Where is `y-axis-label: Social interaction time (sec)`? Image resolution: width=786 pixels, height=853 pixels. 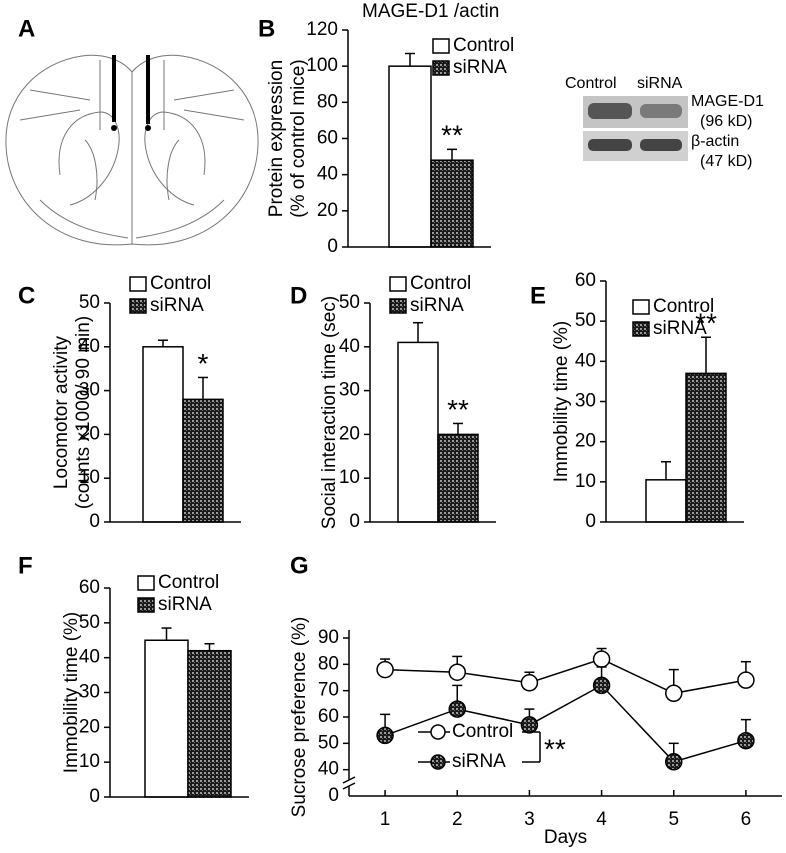
y-axis-label: Social interaction time (sec) is located at coordinates (329, 412).